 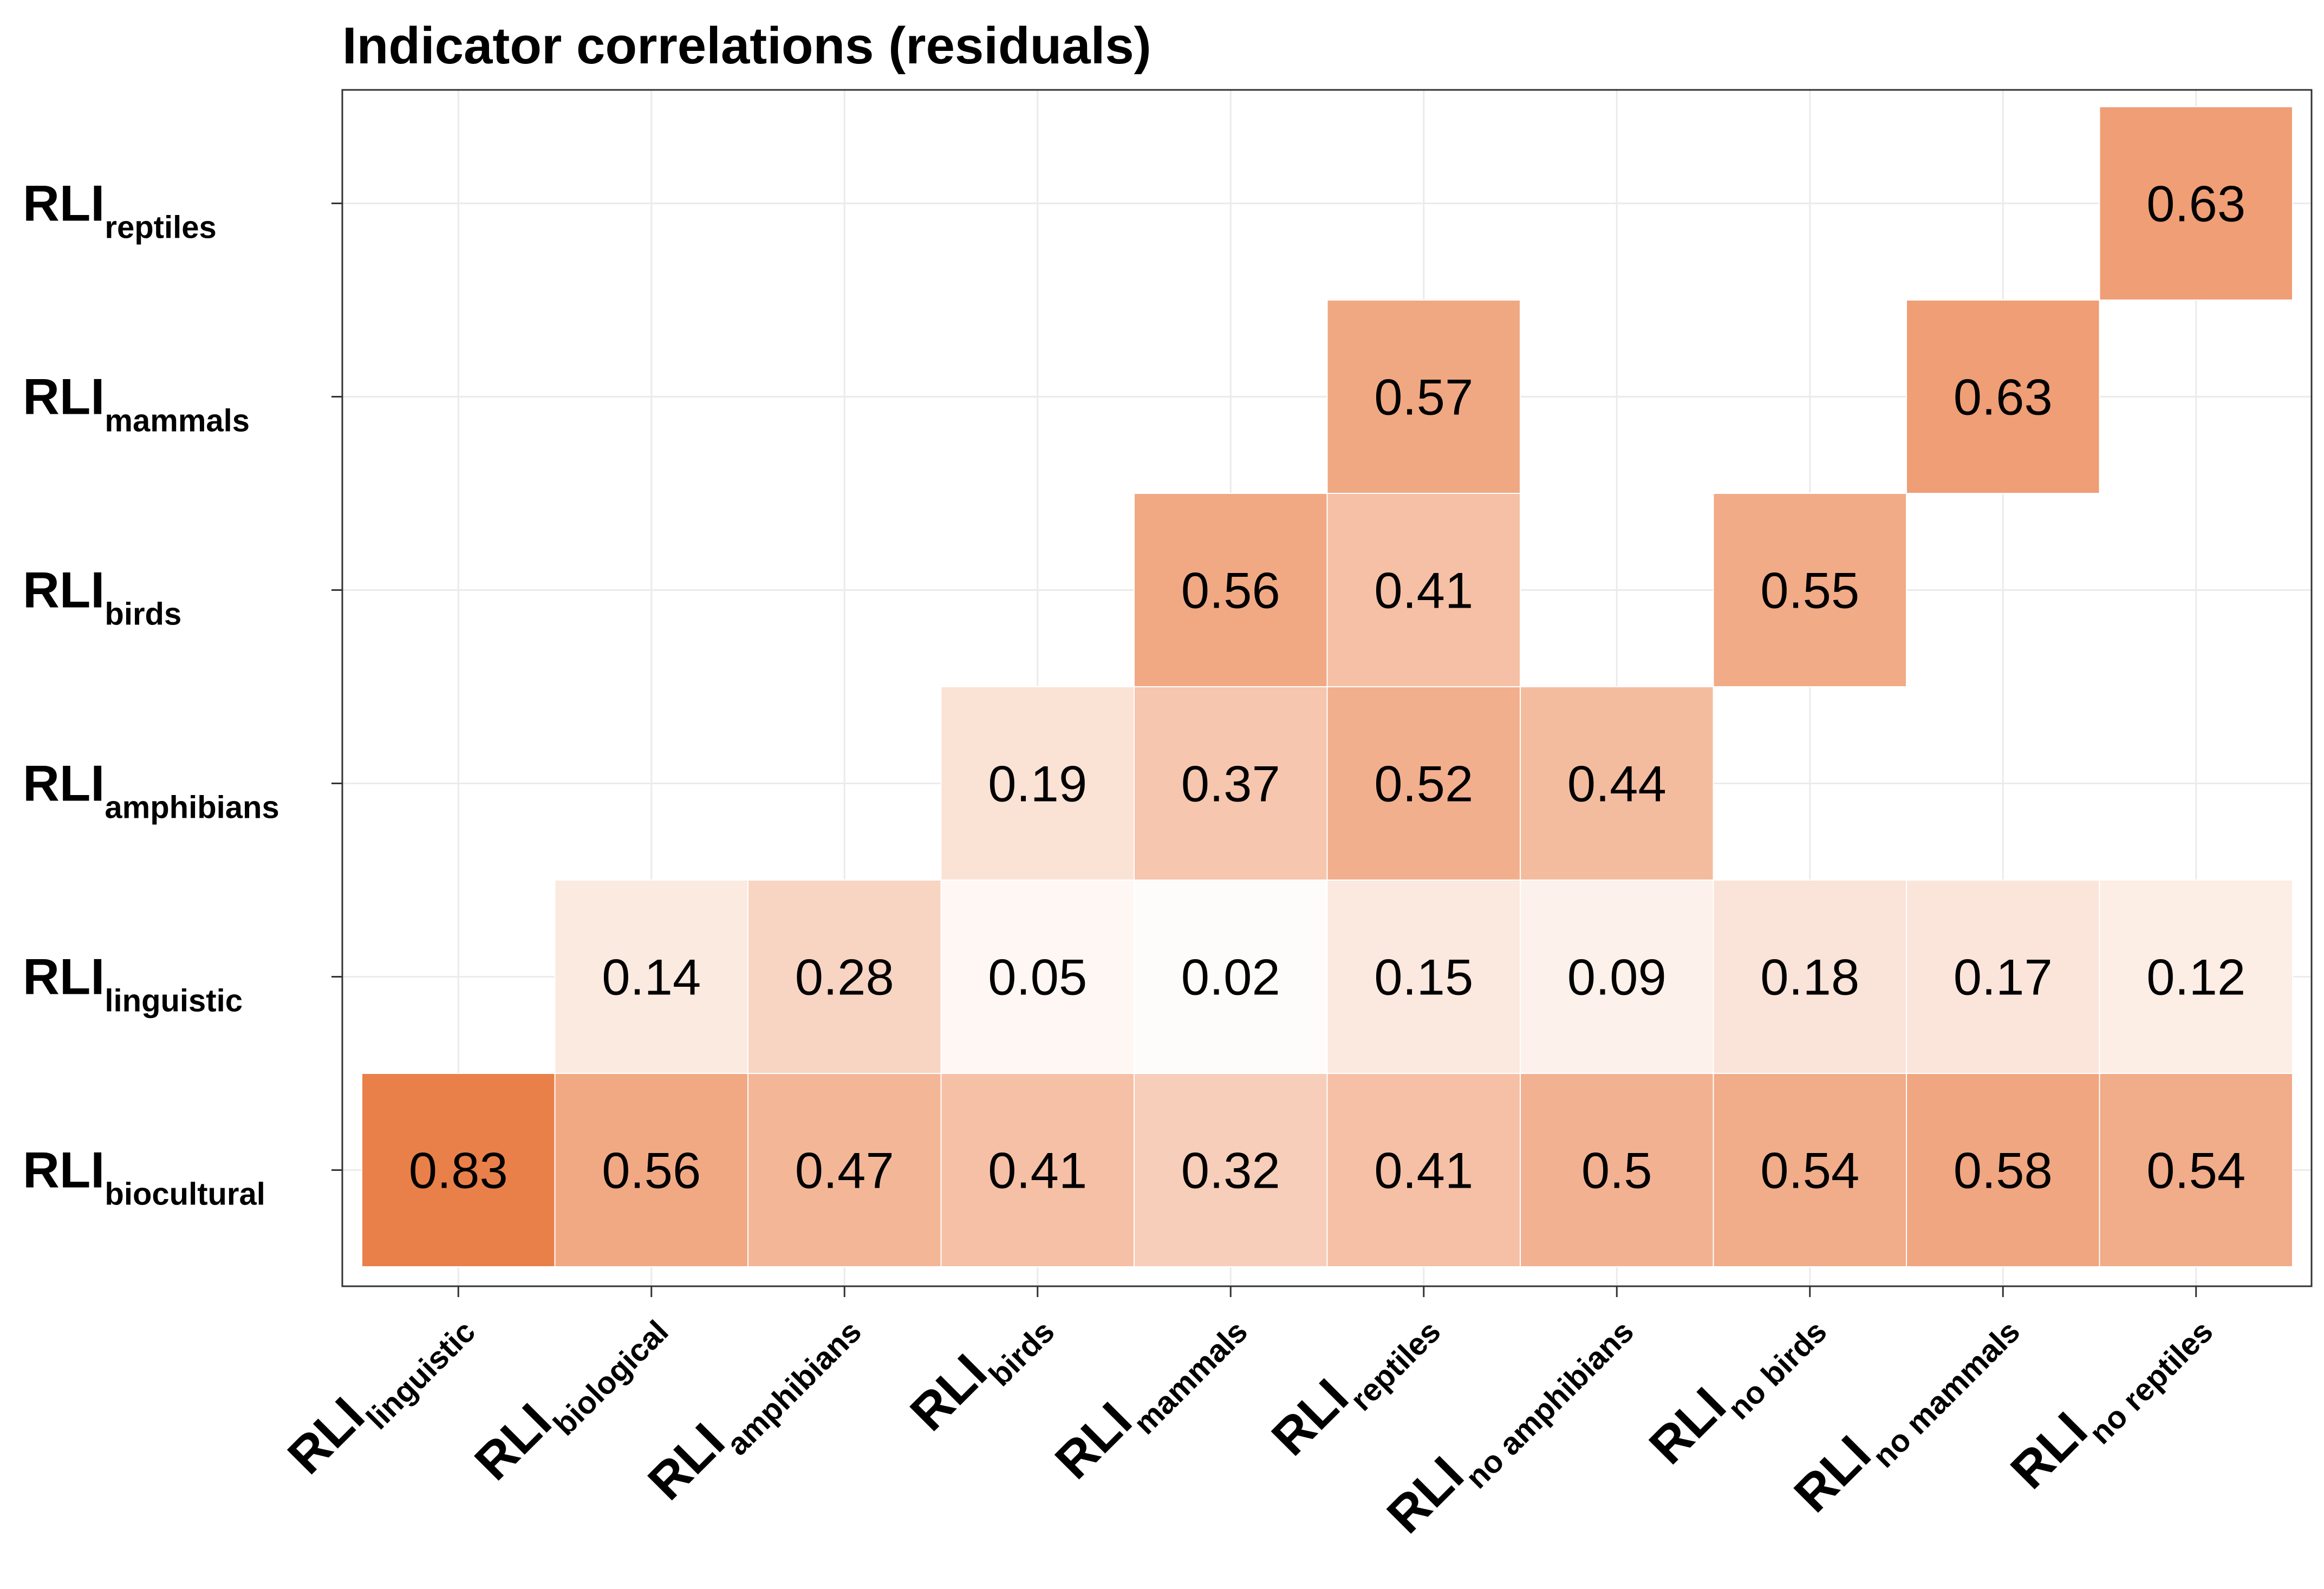 I want to click on cell-value-label: 0.52, so click(x=1424, y=784).